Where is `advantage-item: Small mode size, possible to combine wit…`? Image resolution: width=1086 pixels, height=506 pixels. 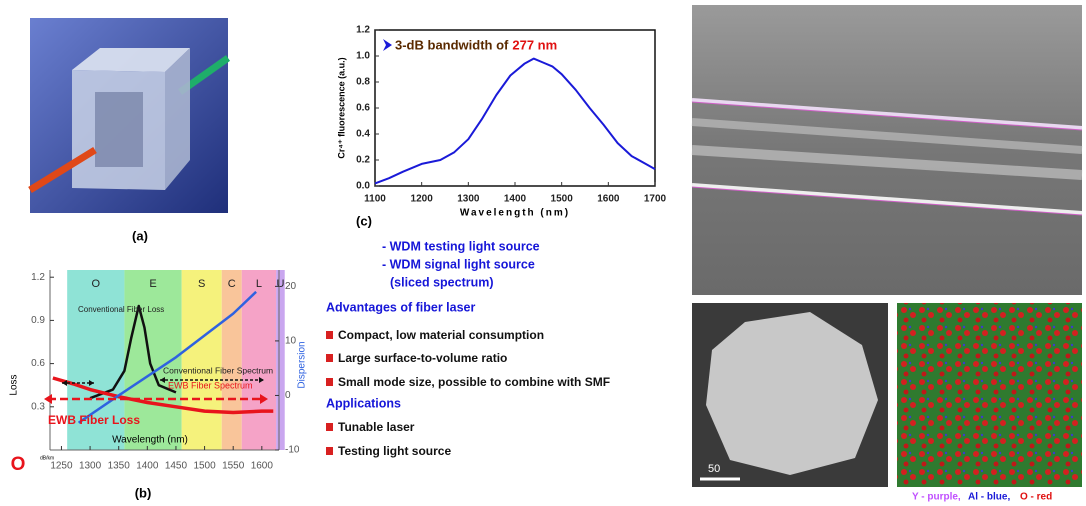 advantage-item: Small mode size, possible to combine wit… is located at coordinates (474, 382).